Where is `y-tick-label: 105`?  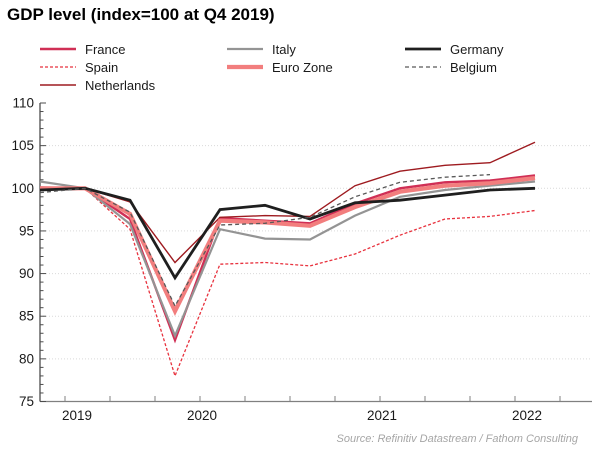
y-tick-label: 105 is located at coordinates (22, 145).